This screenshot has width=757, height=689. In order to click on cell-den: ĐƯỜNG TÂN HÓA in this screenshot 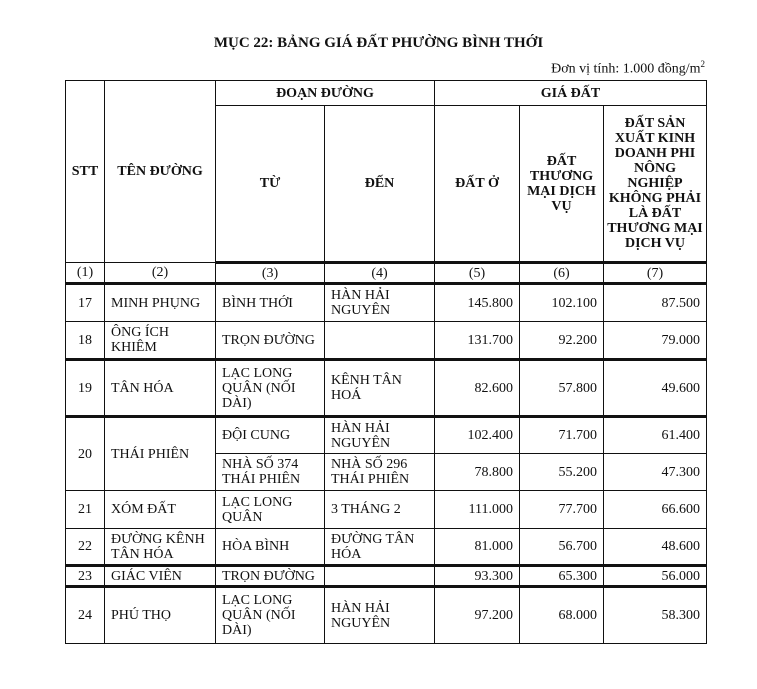, I will do `click(379, 547)`.